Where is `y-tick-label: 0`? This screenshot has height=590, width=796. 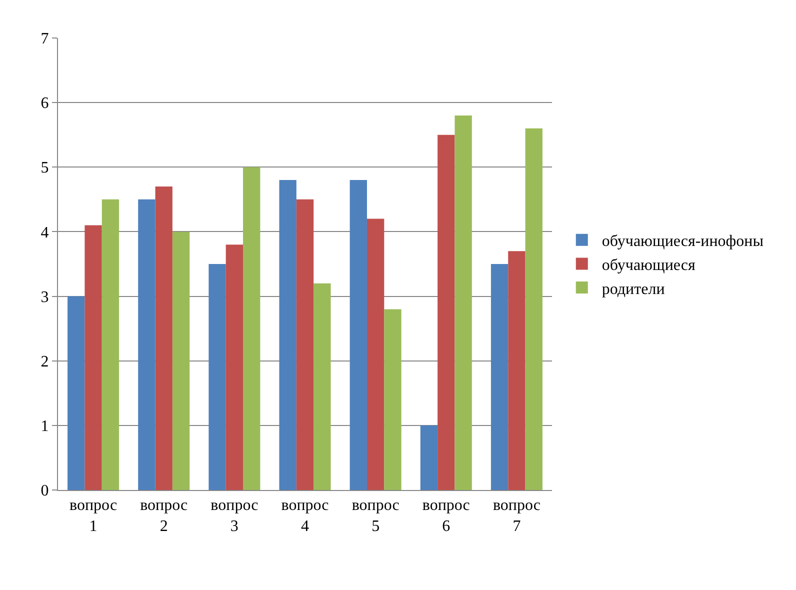
y-tick-label: 0 is located at coordinates (44, 491).